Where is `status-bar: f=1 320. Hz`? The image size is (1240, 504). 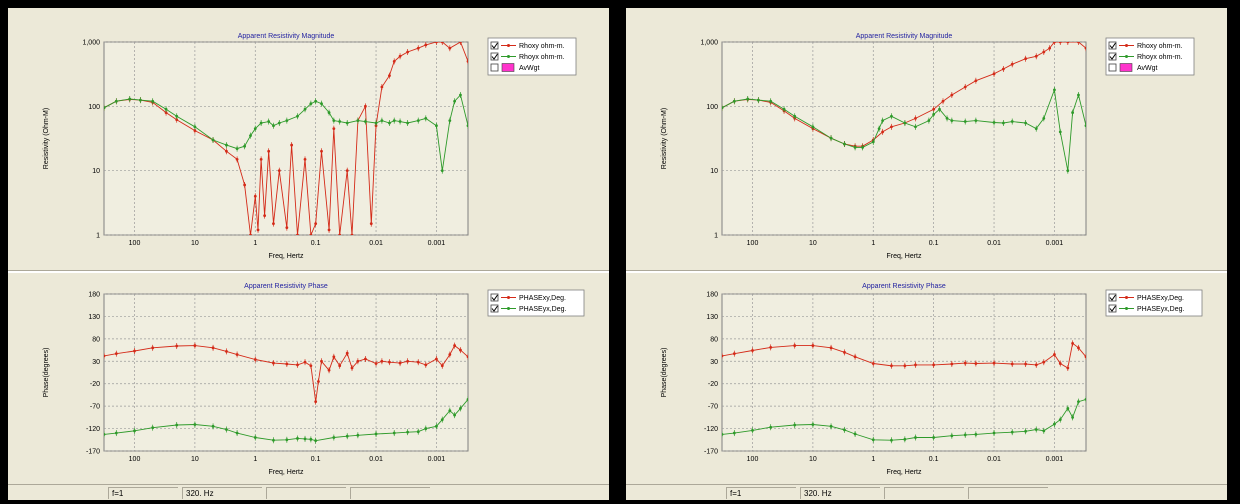
status-bar: f=1 320. Hz is located at coordinates (926, 492).